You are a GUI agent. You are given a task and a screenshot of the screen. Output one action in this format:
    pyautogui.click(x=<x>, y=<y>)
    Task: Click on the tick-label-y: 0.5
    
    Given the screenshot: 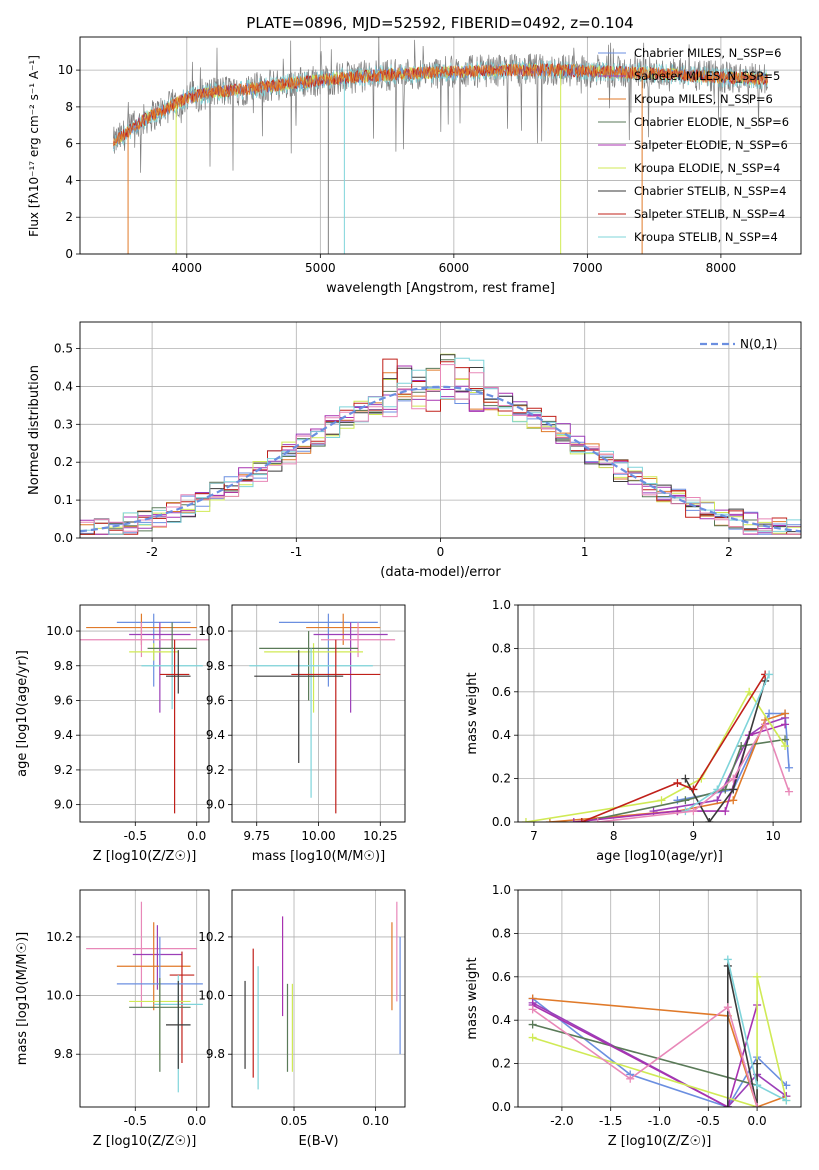 What is the action you would take?
    pyautogui.click(x=63, y=349)
    